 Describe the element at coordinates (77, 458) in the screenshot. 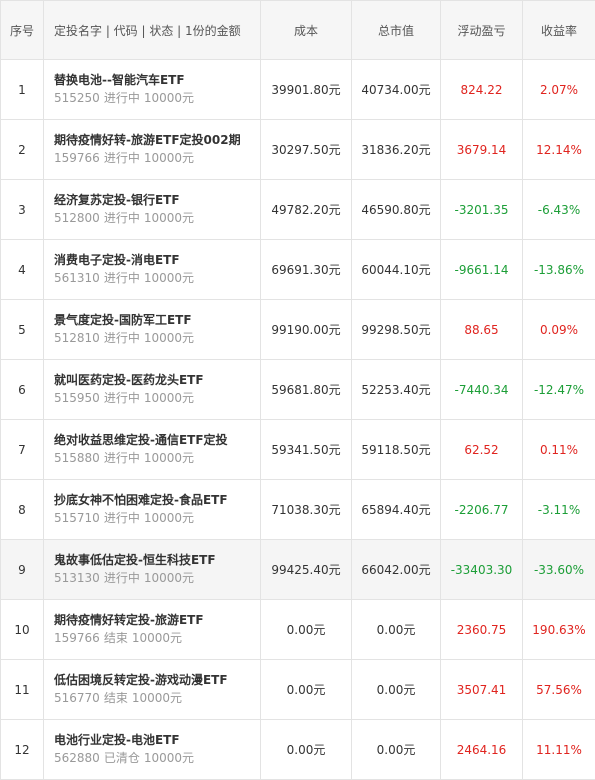

I see `plan-code: 515880` at that location.